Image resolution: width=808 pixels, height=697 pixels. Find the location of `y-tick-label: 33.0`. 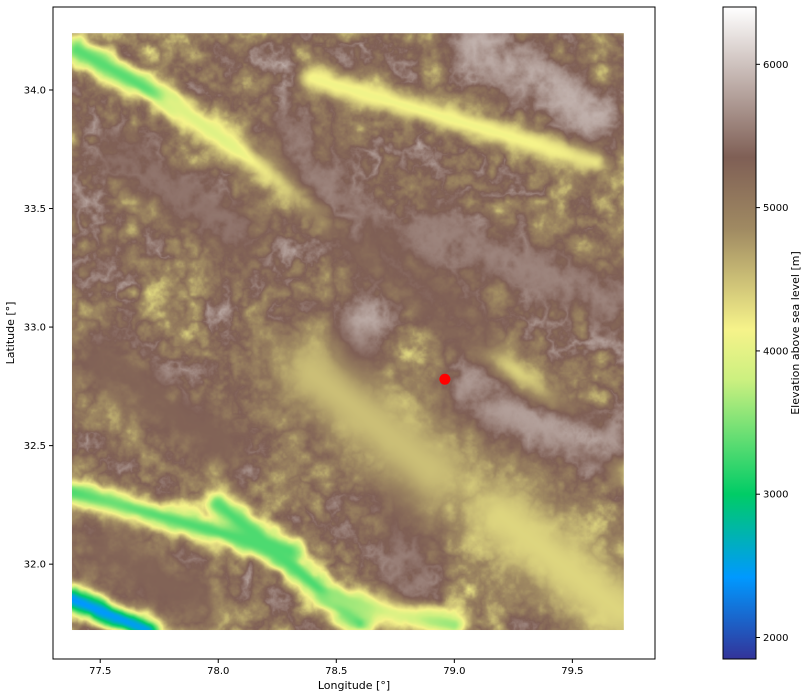

y-tick-label: 33.0 is located at coordinates (35, 328).